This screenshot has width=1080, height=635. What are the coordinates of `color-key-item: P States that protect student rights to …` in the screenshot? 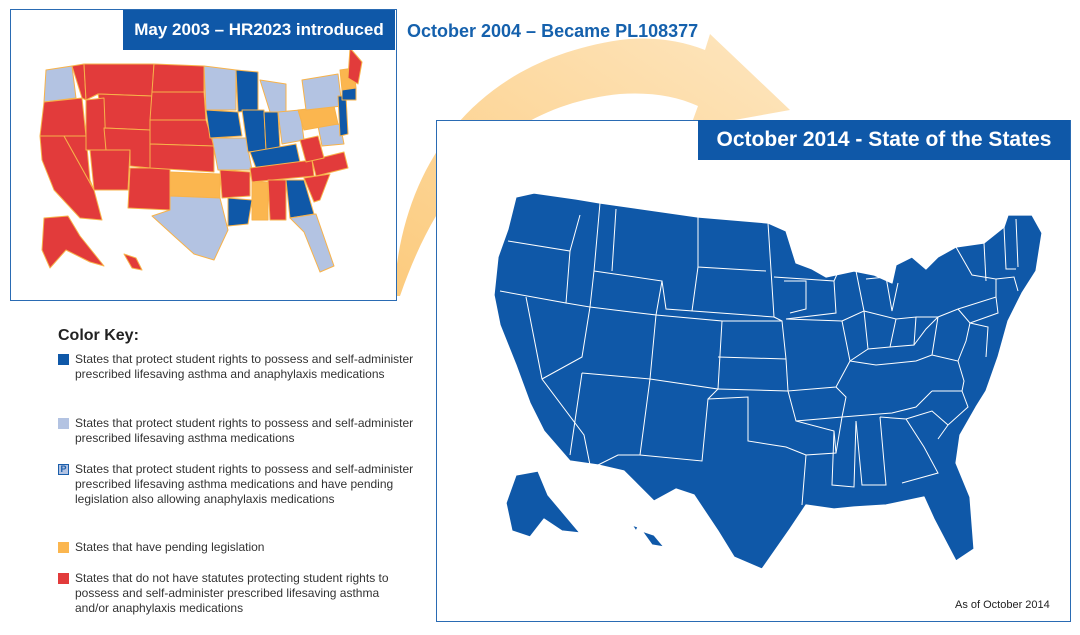 It's located at (238, 493).